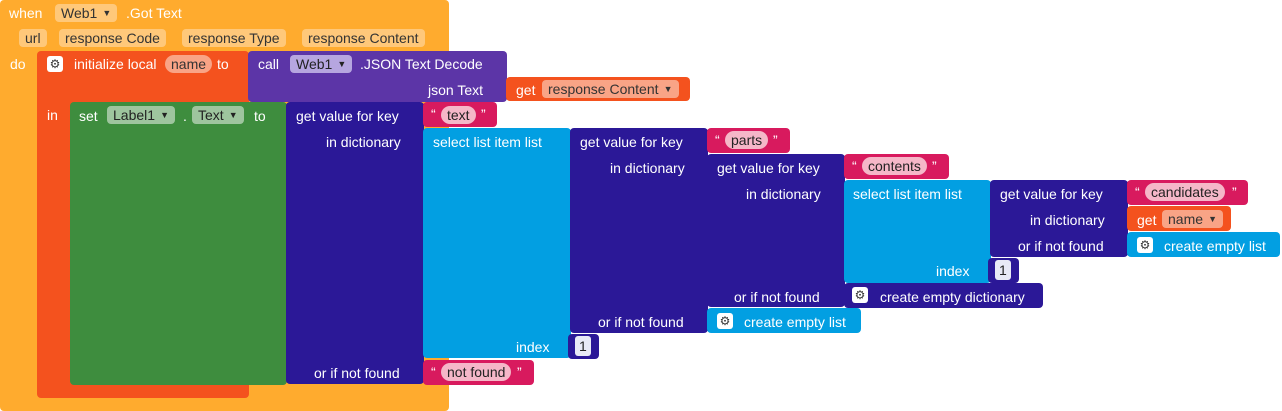  What do you see at coordinates (18, 64) in the screenshot?
I see `do-label: do` at bounding box center [18, 64].